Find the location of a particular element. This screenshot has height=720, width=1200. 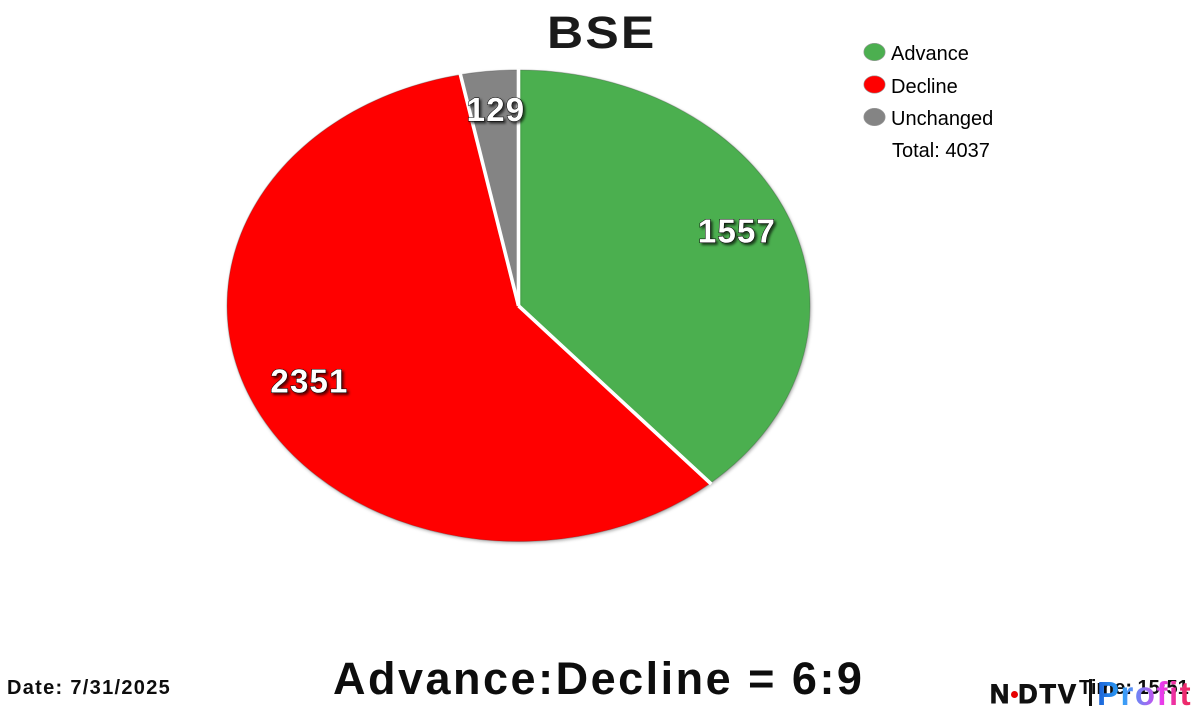

svg-text: 1557 is located at coordinates (737, 231).